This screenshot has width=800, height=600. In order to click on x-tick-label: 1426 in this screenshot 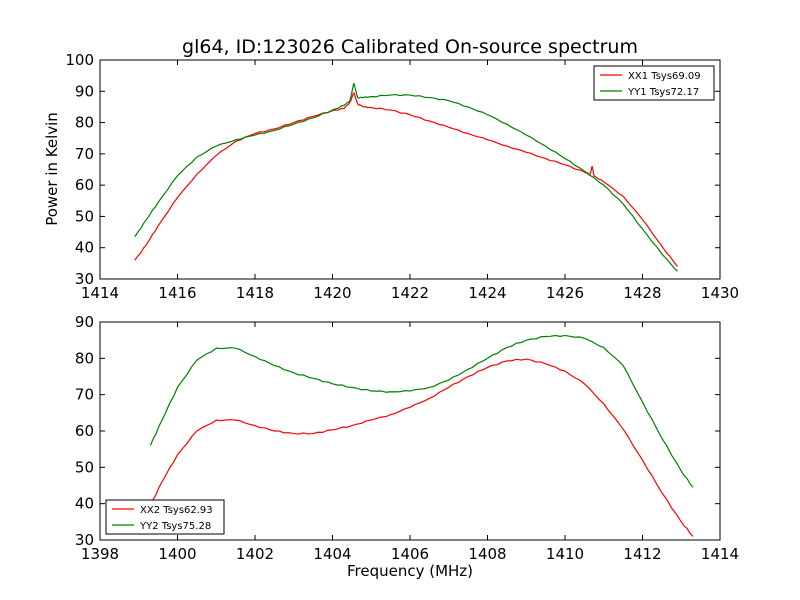, I will do `click(565, 293)`.